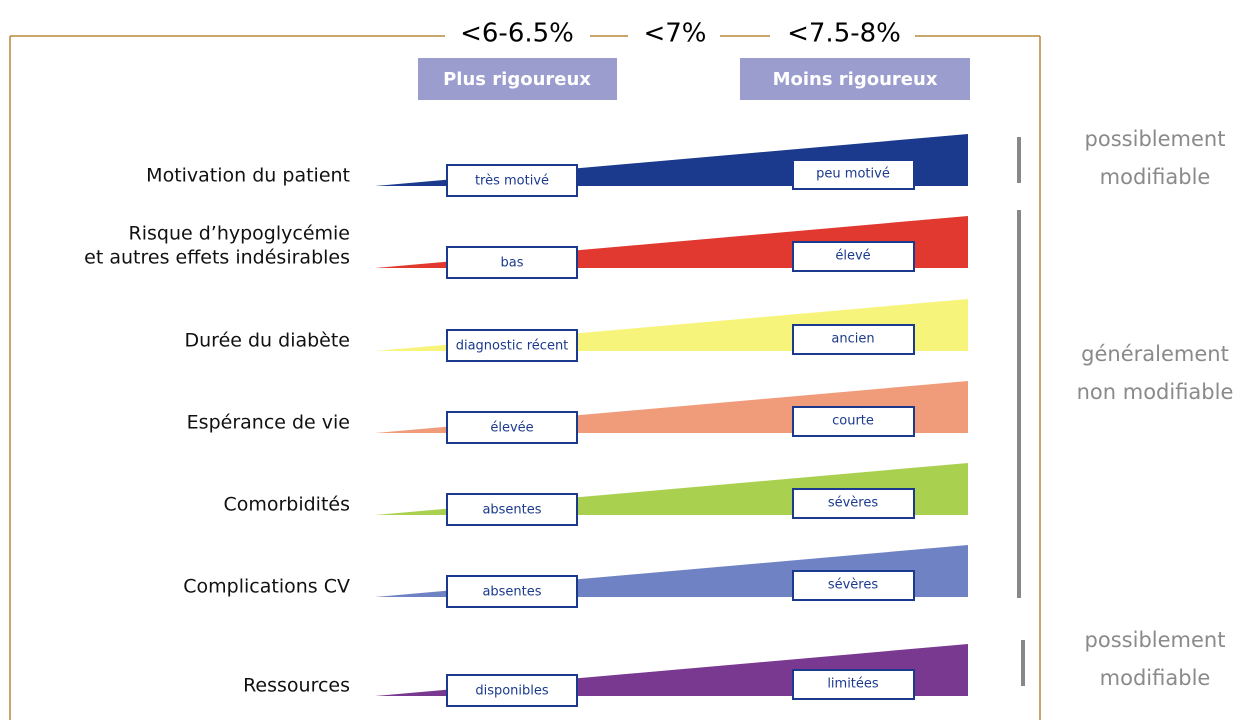  I want to click on right-label: Moins rigoureux, so click(855, 79).